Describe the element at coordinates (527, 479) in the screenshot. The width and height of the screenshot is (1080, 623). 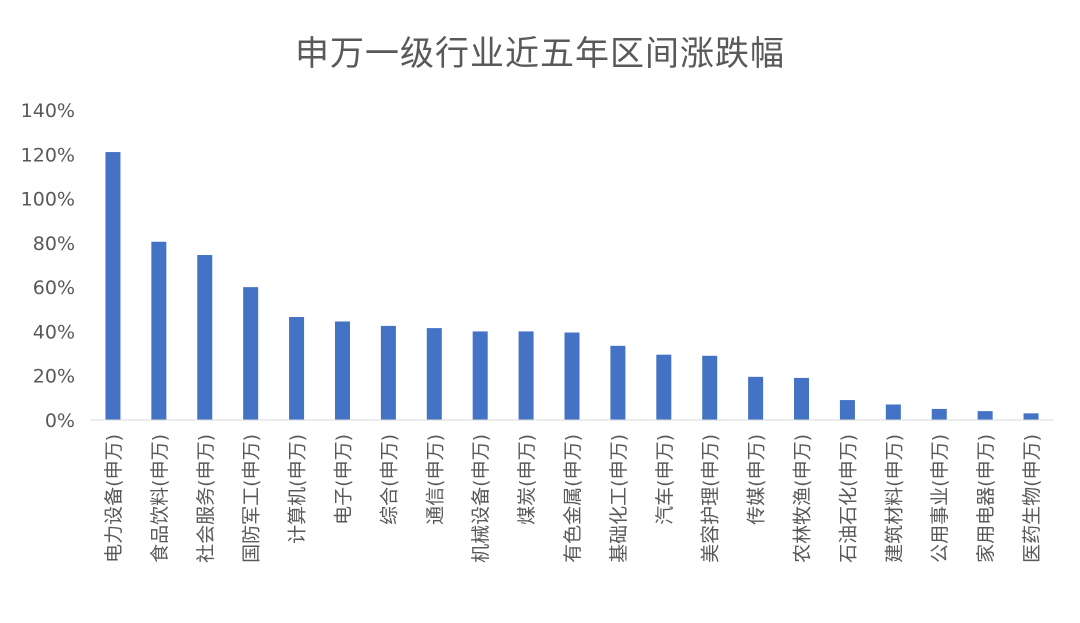
I see `x-tick-label: 煤炭(申万)` at that location.